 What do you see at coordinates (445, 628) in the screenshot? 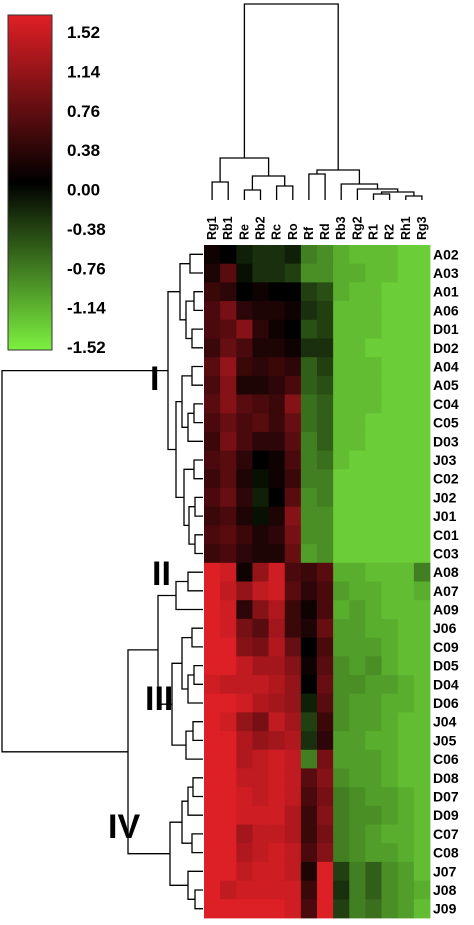
I see `row-label: J06` at bounding box center [445, 628].